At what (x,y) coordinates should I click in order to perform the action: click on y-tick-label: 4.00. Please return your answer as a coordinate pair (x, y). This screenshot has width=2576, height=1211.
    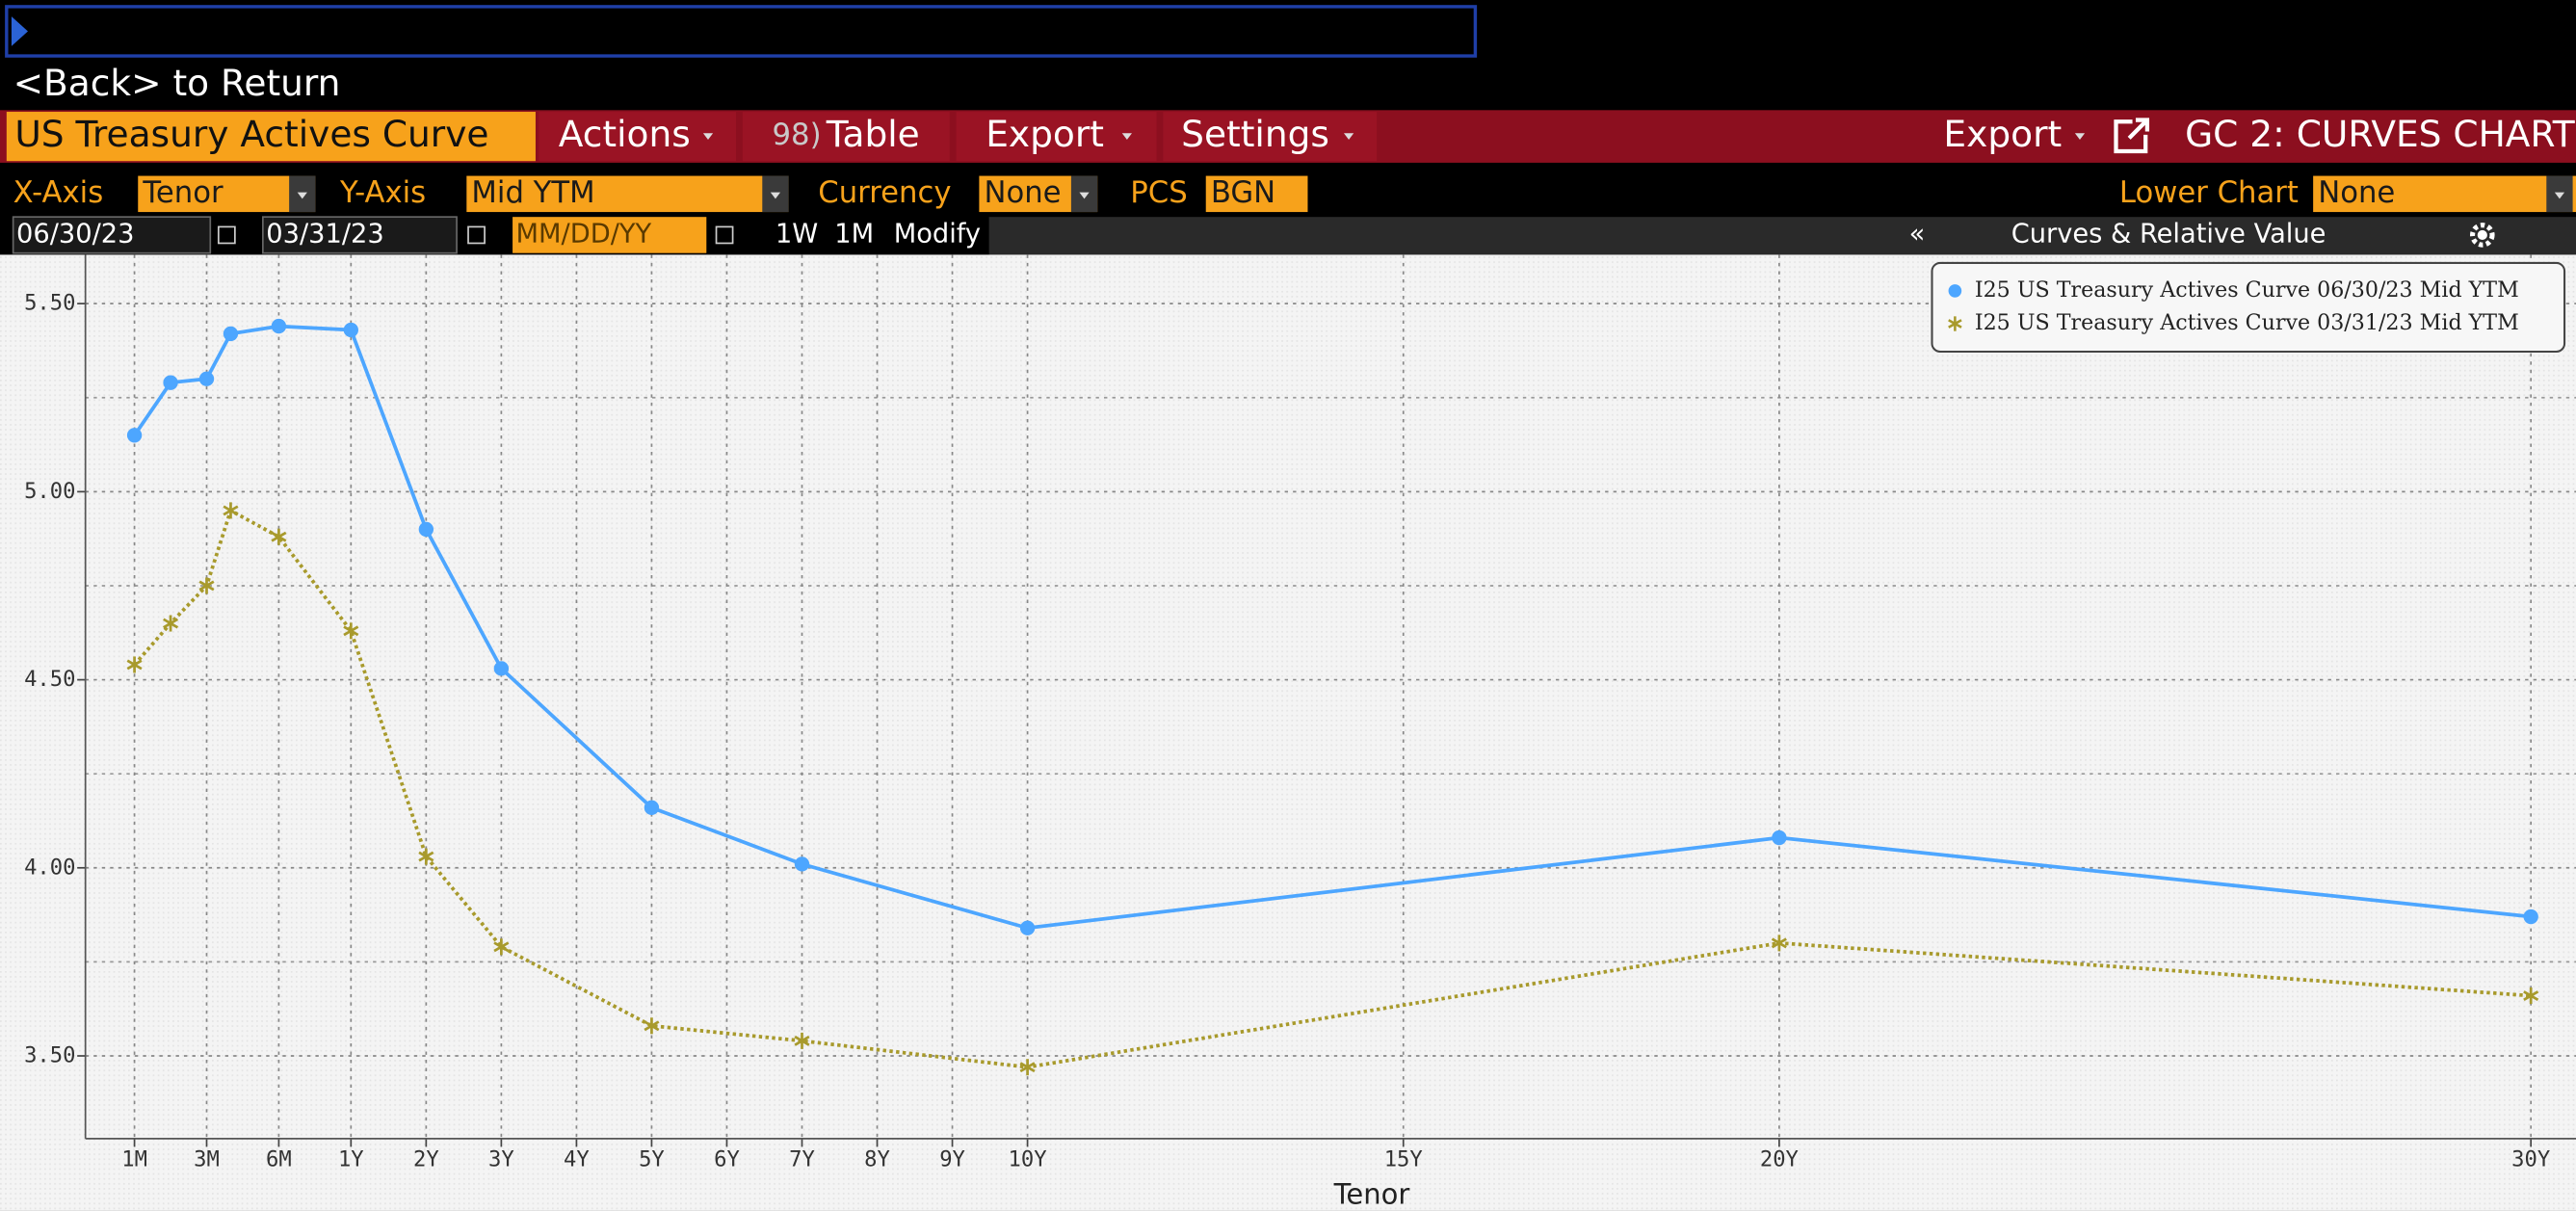
    Looking at the image, I should click on (50, 867).